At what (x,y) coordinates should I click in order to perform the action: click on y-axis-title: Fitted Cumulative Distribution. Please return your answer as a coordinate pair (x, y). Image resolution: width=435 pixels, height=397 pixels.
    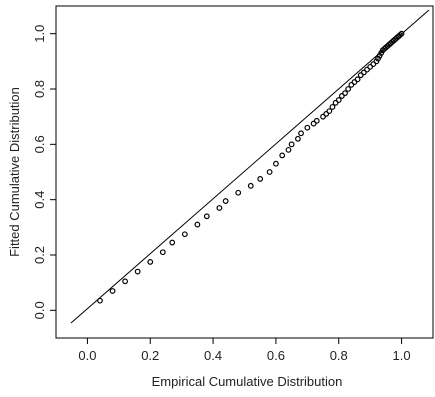
    Looking at the image, I should click on (14, 172).